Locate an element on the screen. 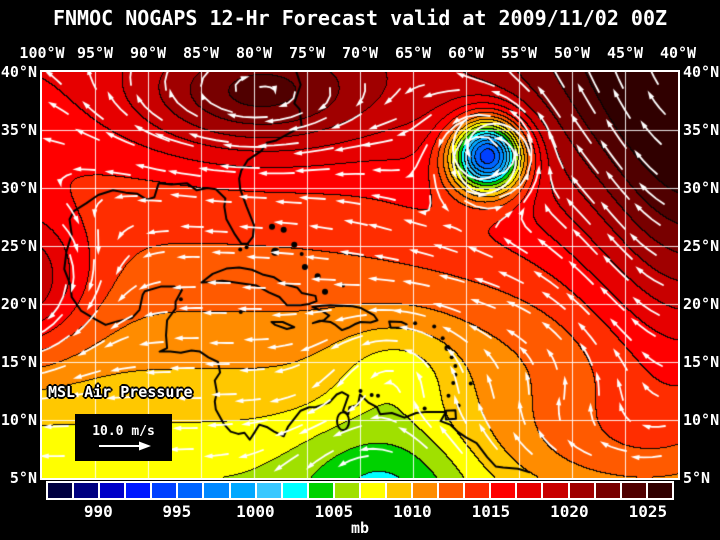  lon-tick-label: 65°W is located at coordinates (413, 53).